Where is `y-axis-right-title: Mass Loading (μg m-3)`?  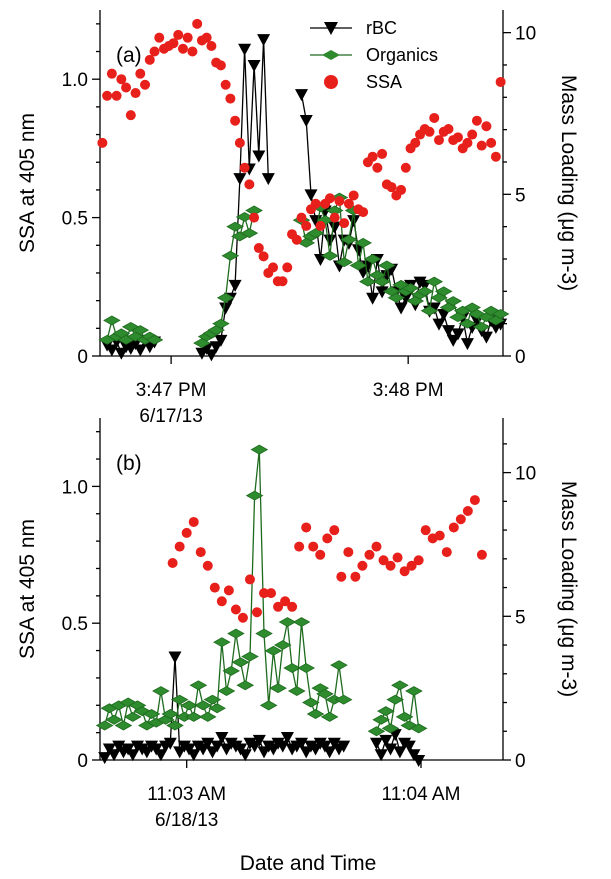 y-axis-right-title: Mass Loading (μg m-3) is located at coordinates (568, 589).